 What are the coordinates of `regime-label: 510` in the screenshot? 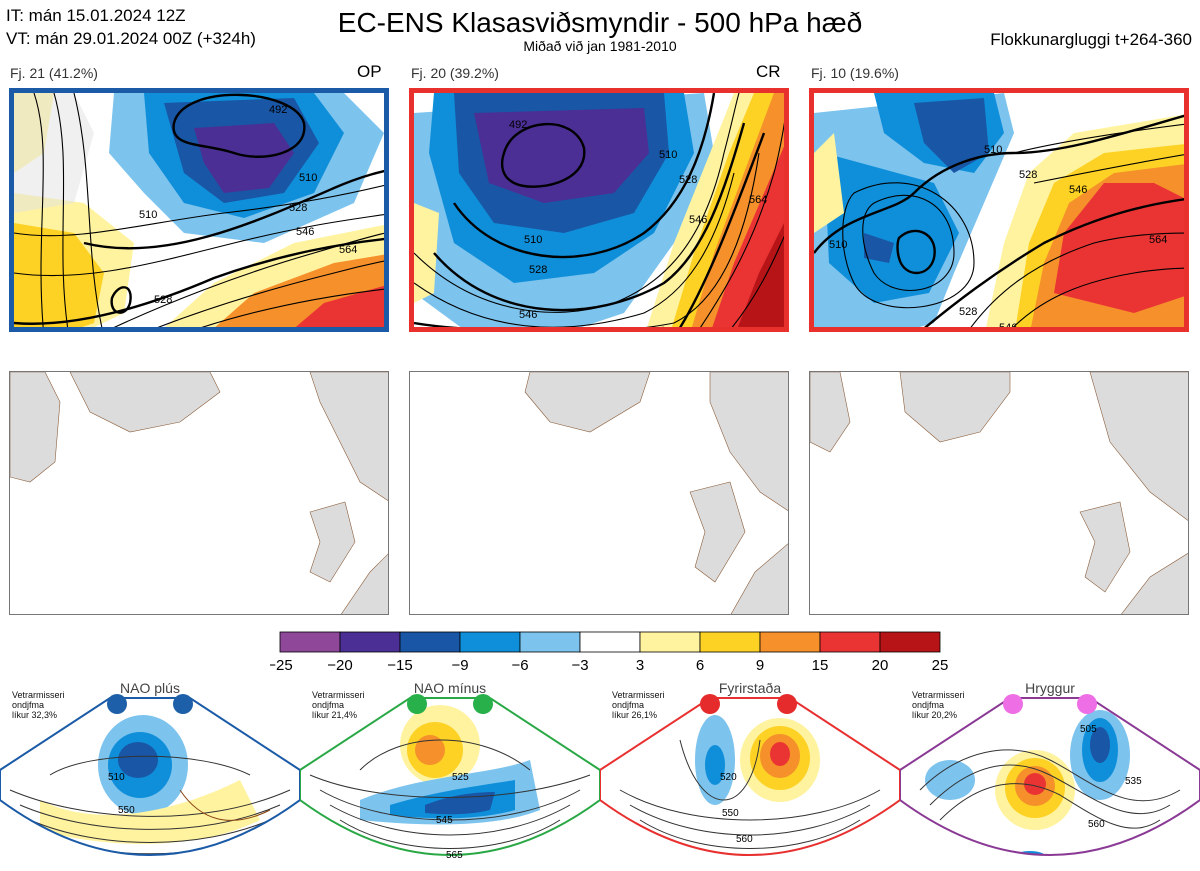 It's located at (116, 777).